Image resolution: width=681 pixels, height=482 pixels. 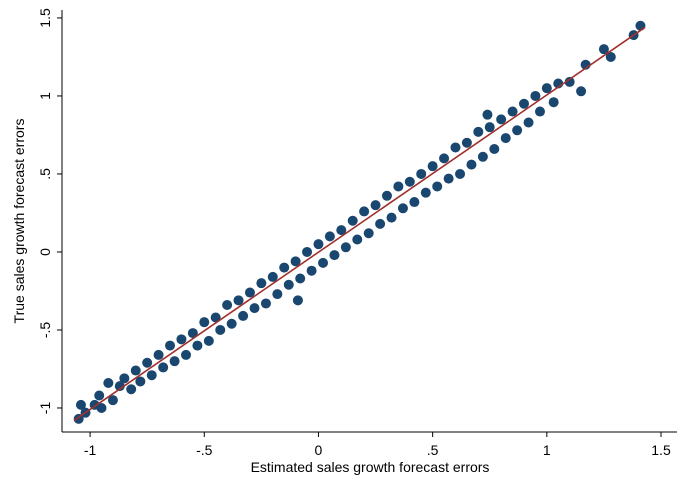 What do you see at coordinates (547, 450) in the screenshot?
I see `x-tick-label: 1` at bounding box center [547, 450].